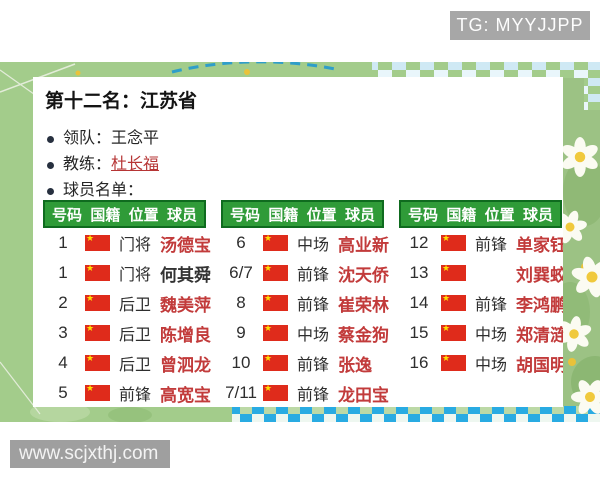 The width and height of the screenshot is (600, 480). What do you see at coordinates (539, 245) in the screenshot?
I see `player-name: 单家钰` at bounding box center [539, 245].